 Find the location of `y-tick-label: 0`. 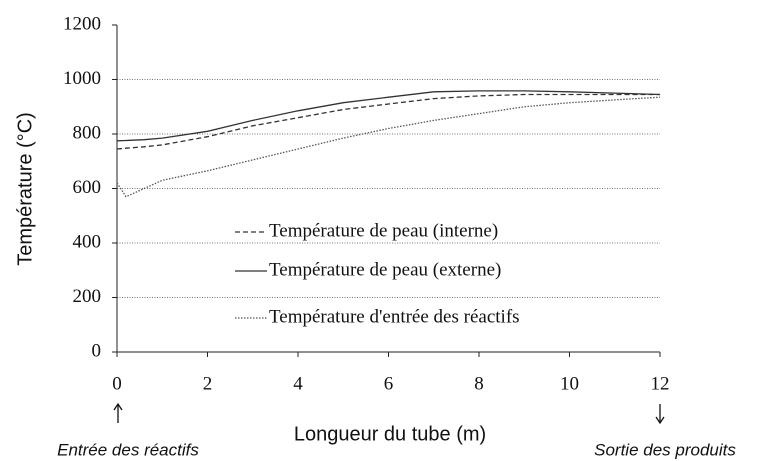

y-tick-label: 0 is located at coordinates (97, 350).